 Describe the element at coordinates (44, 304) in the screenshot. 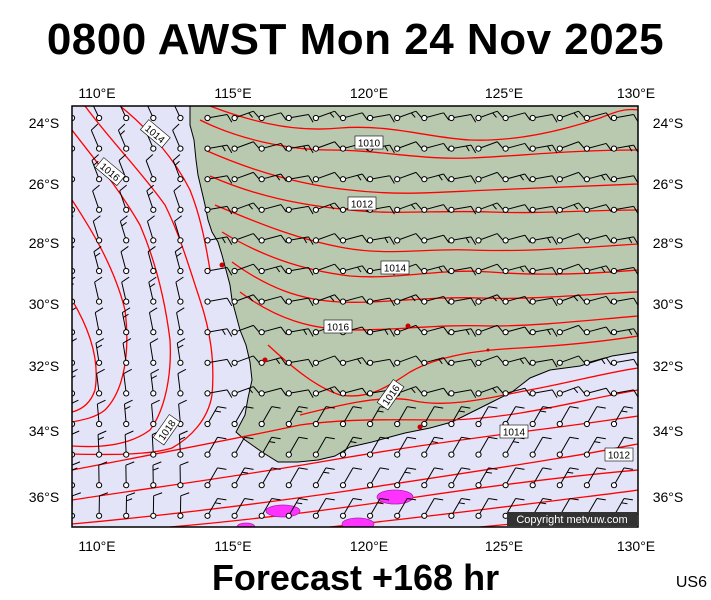

I see `lat-label: 30°S` at that location.